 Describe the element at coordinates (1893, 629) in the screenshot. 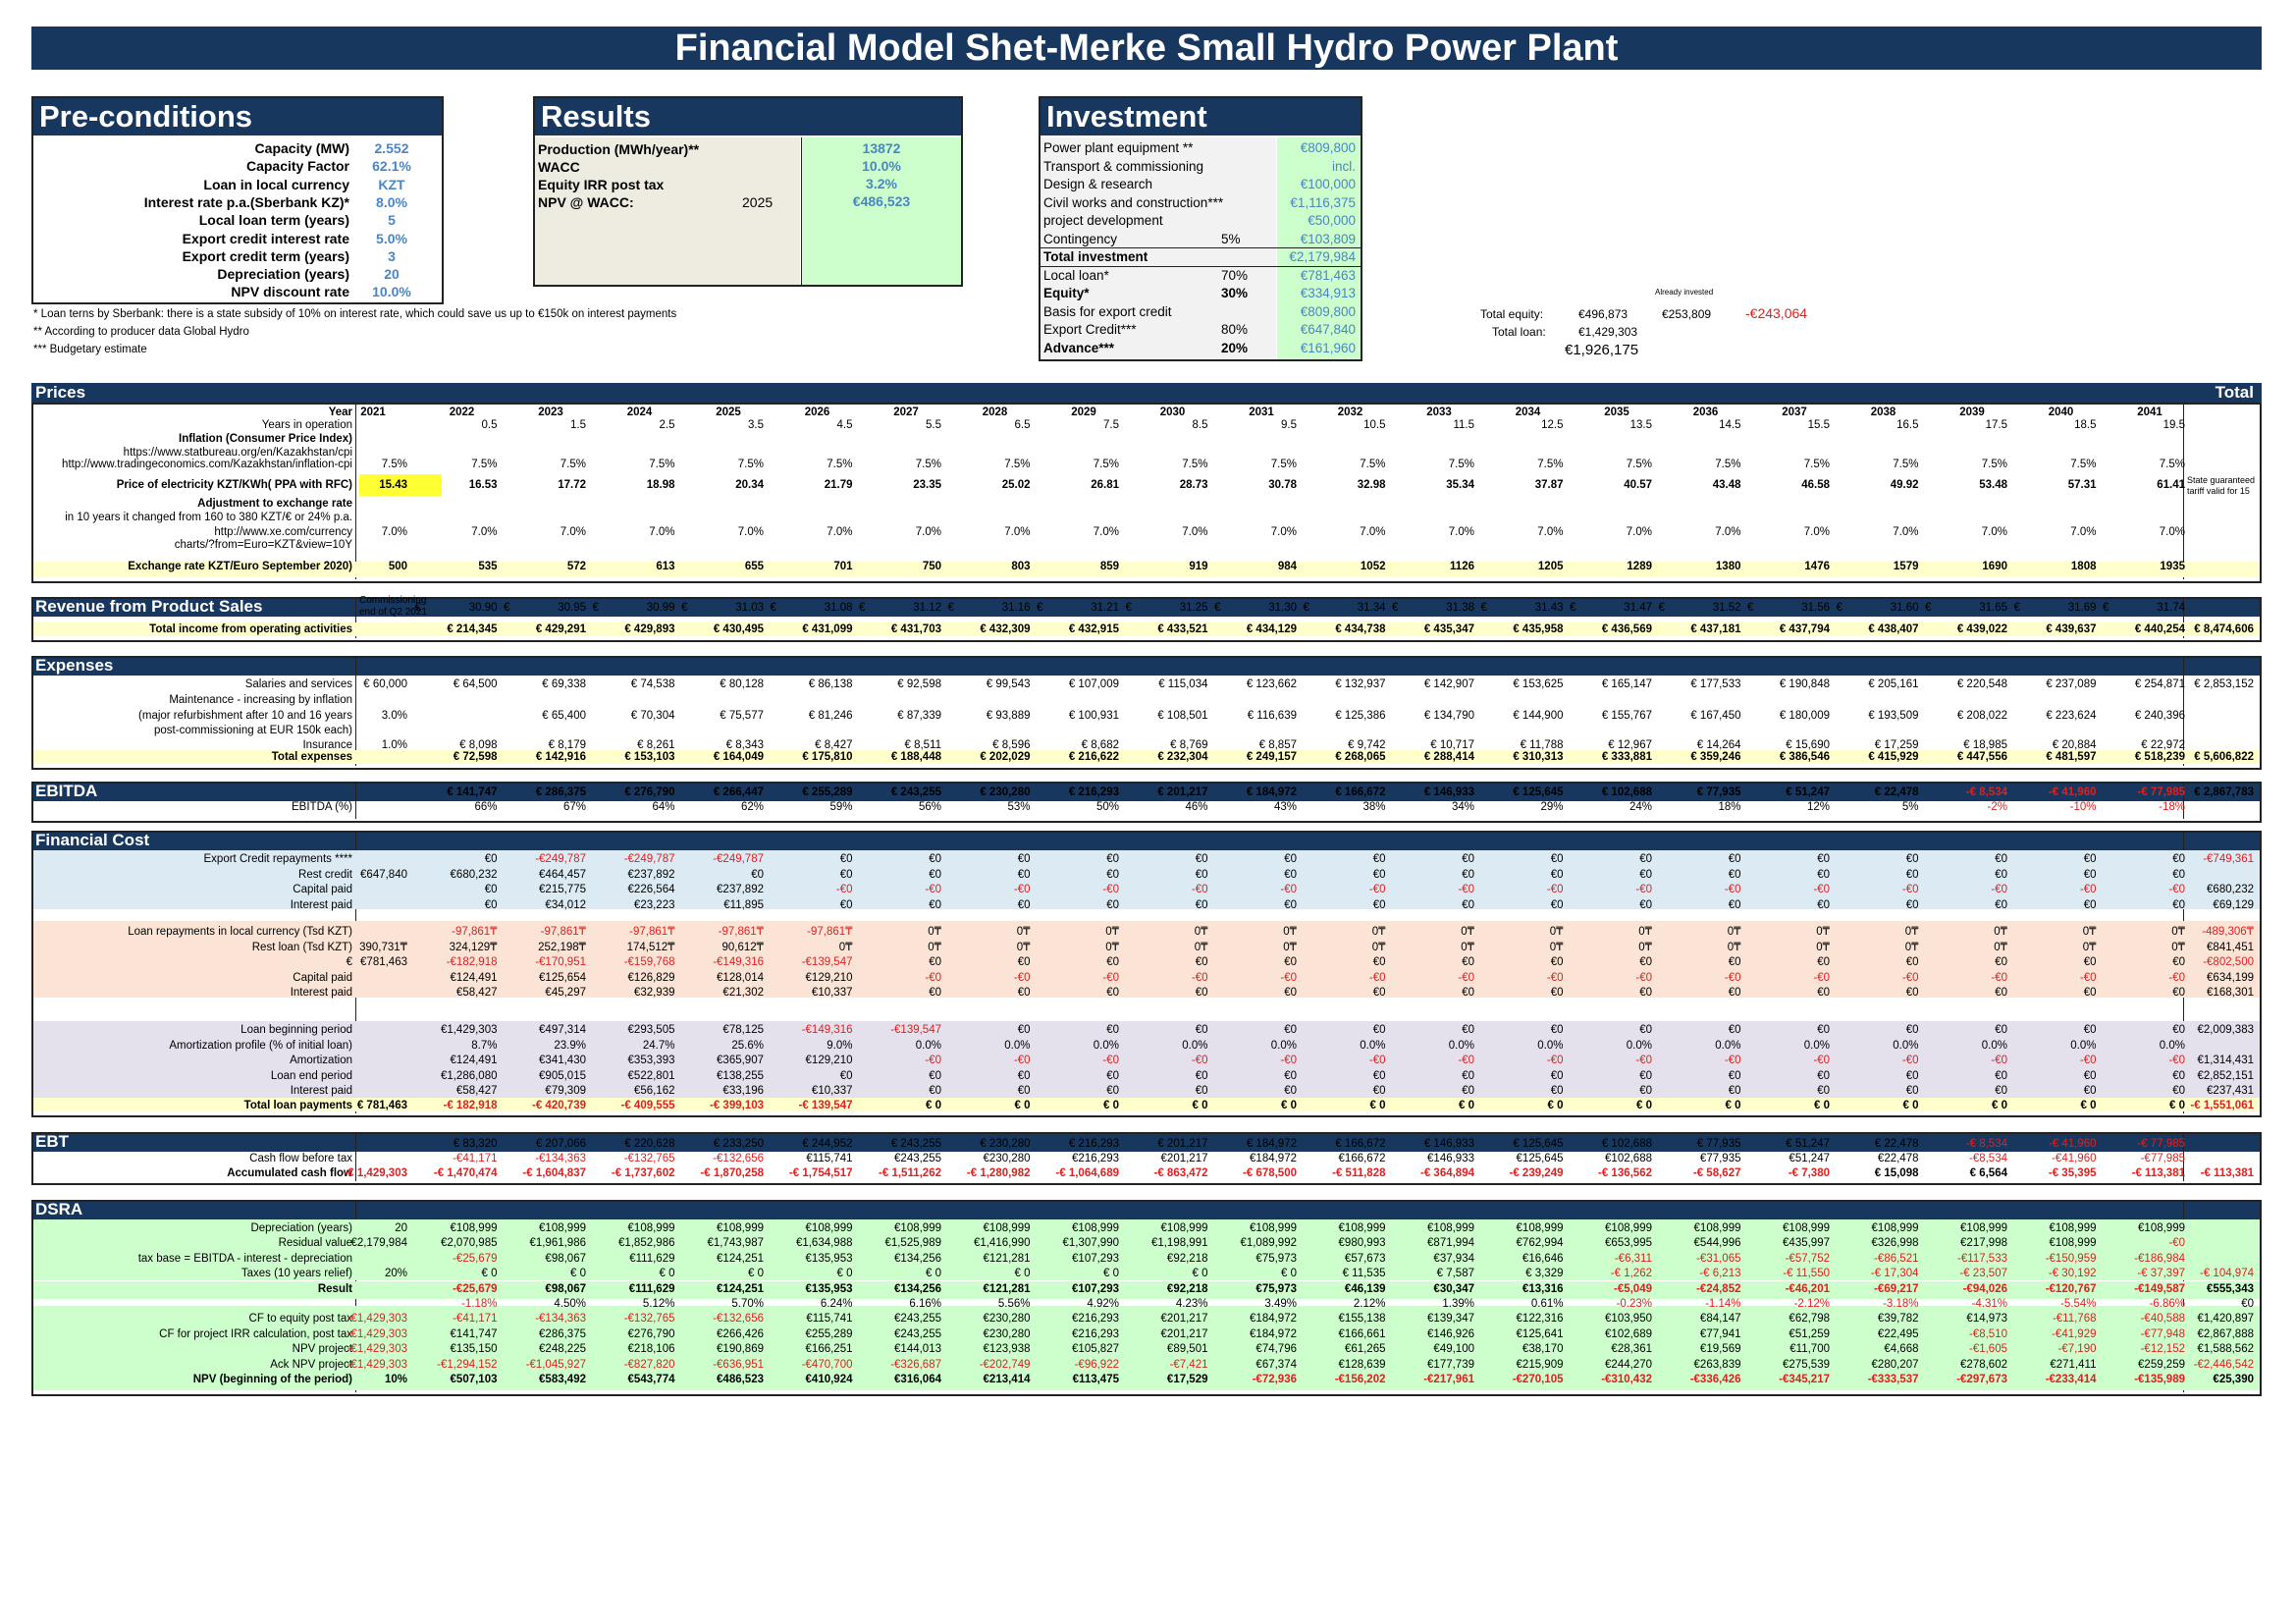

I see `year-value: € 438,407` at that location.